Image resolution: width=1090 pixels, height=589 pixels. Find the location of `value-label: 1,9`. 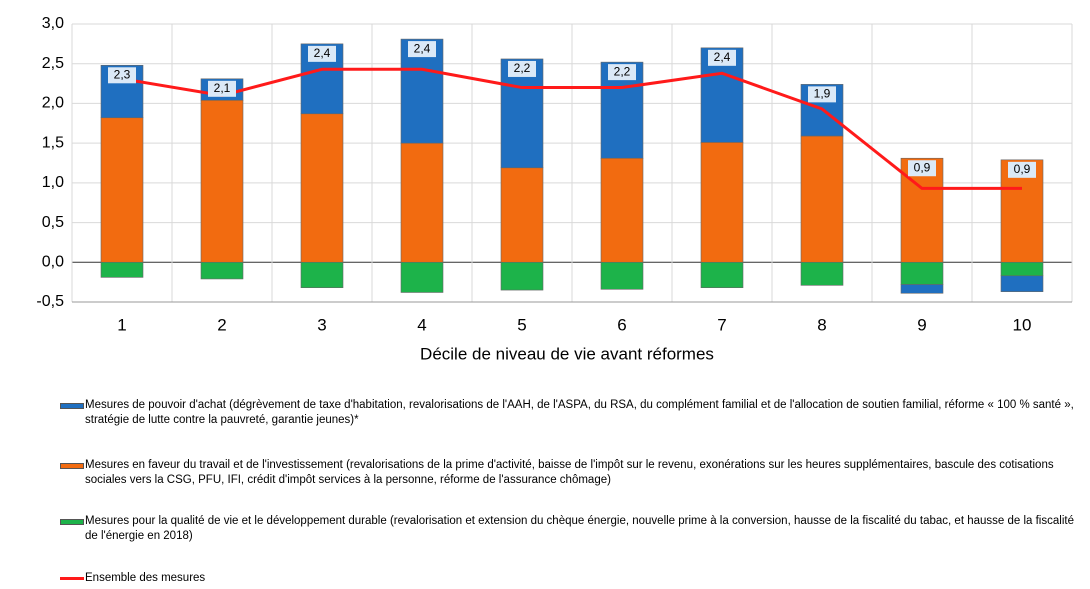

value-label: 1,9 is located at coordinates (822, 94).